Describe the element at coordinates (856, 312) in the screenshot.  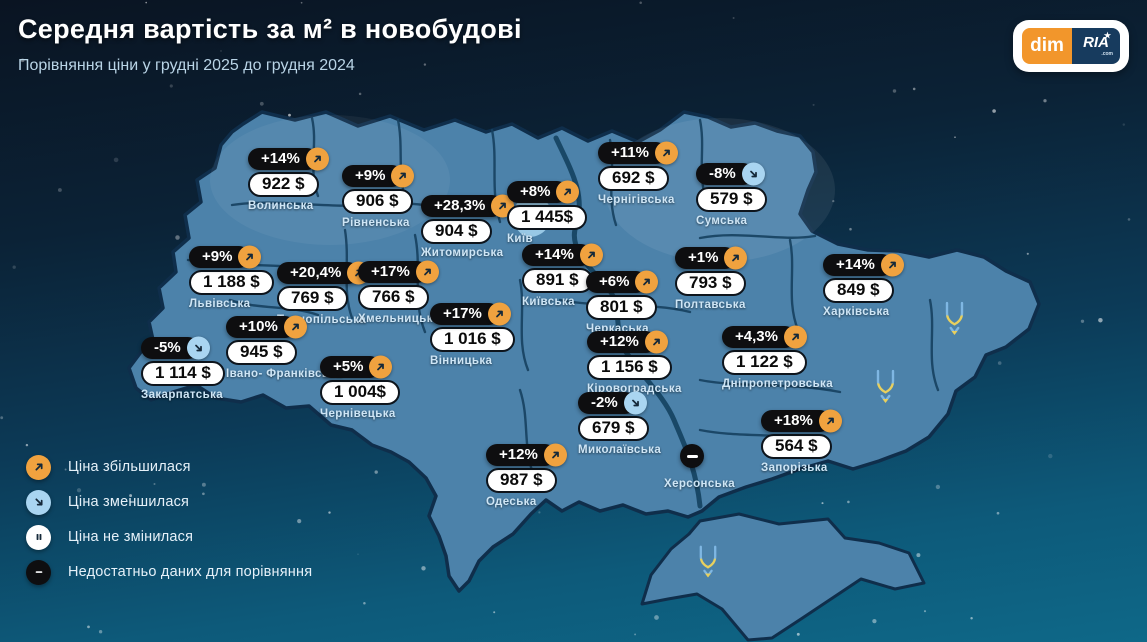
I see `region-name: Харківська` at that location.